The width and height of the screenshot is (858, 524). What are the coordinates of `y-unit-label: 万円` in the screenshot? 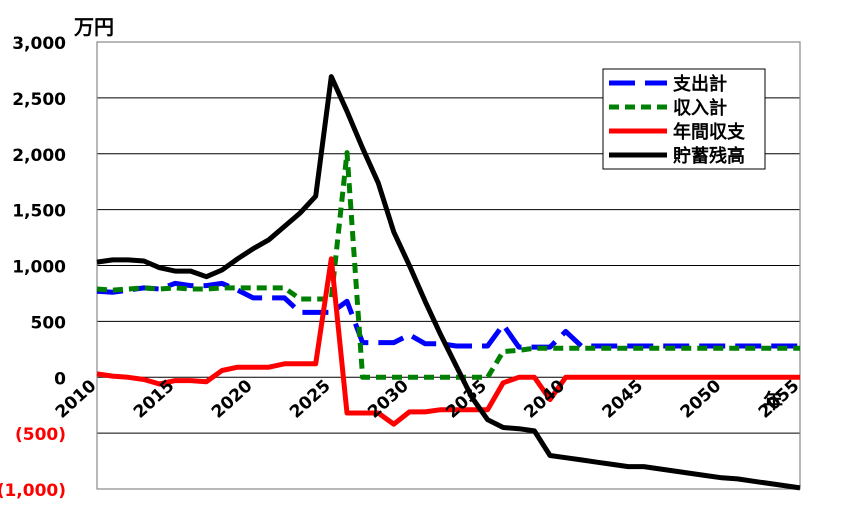 It's located at (93, 27).